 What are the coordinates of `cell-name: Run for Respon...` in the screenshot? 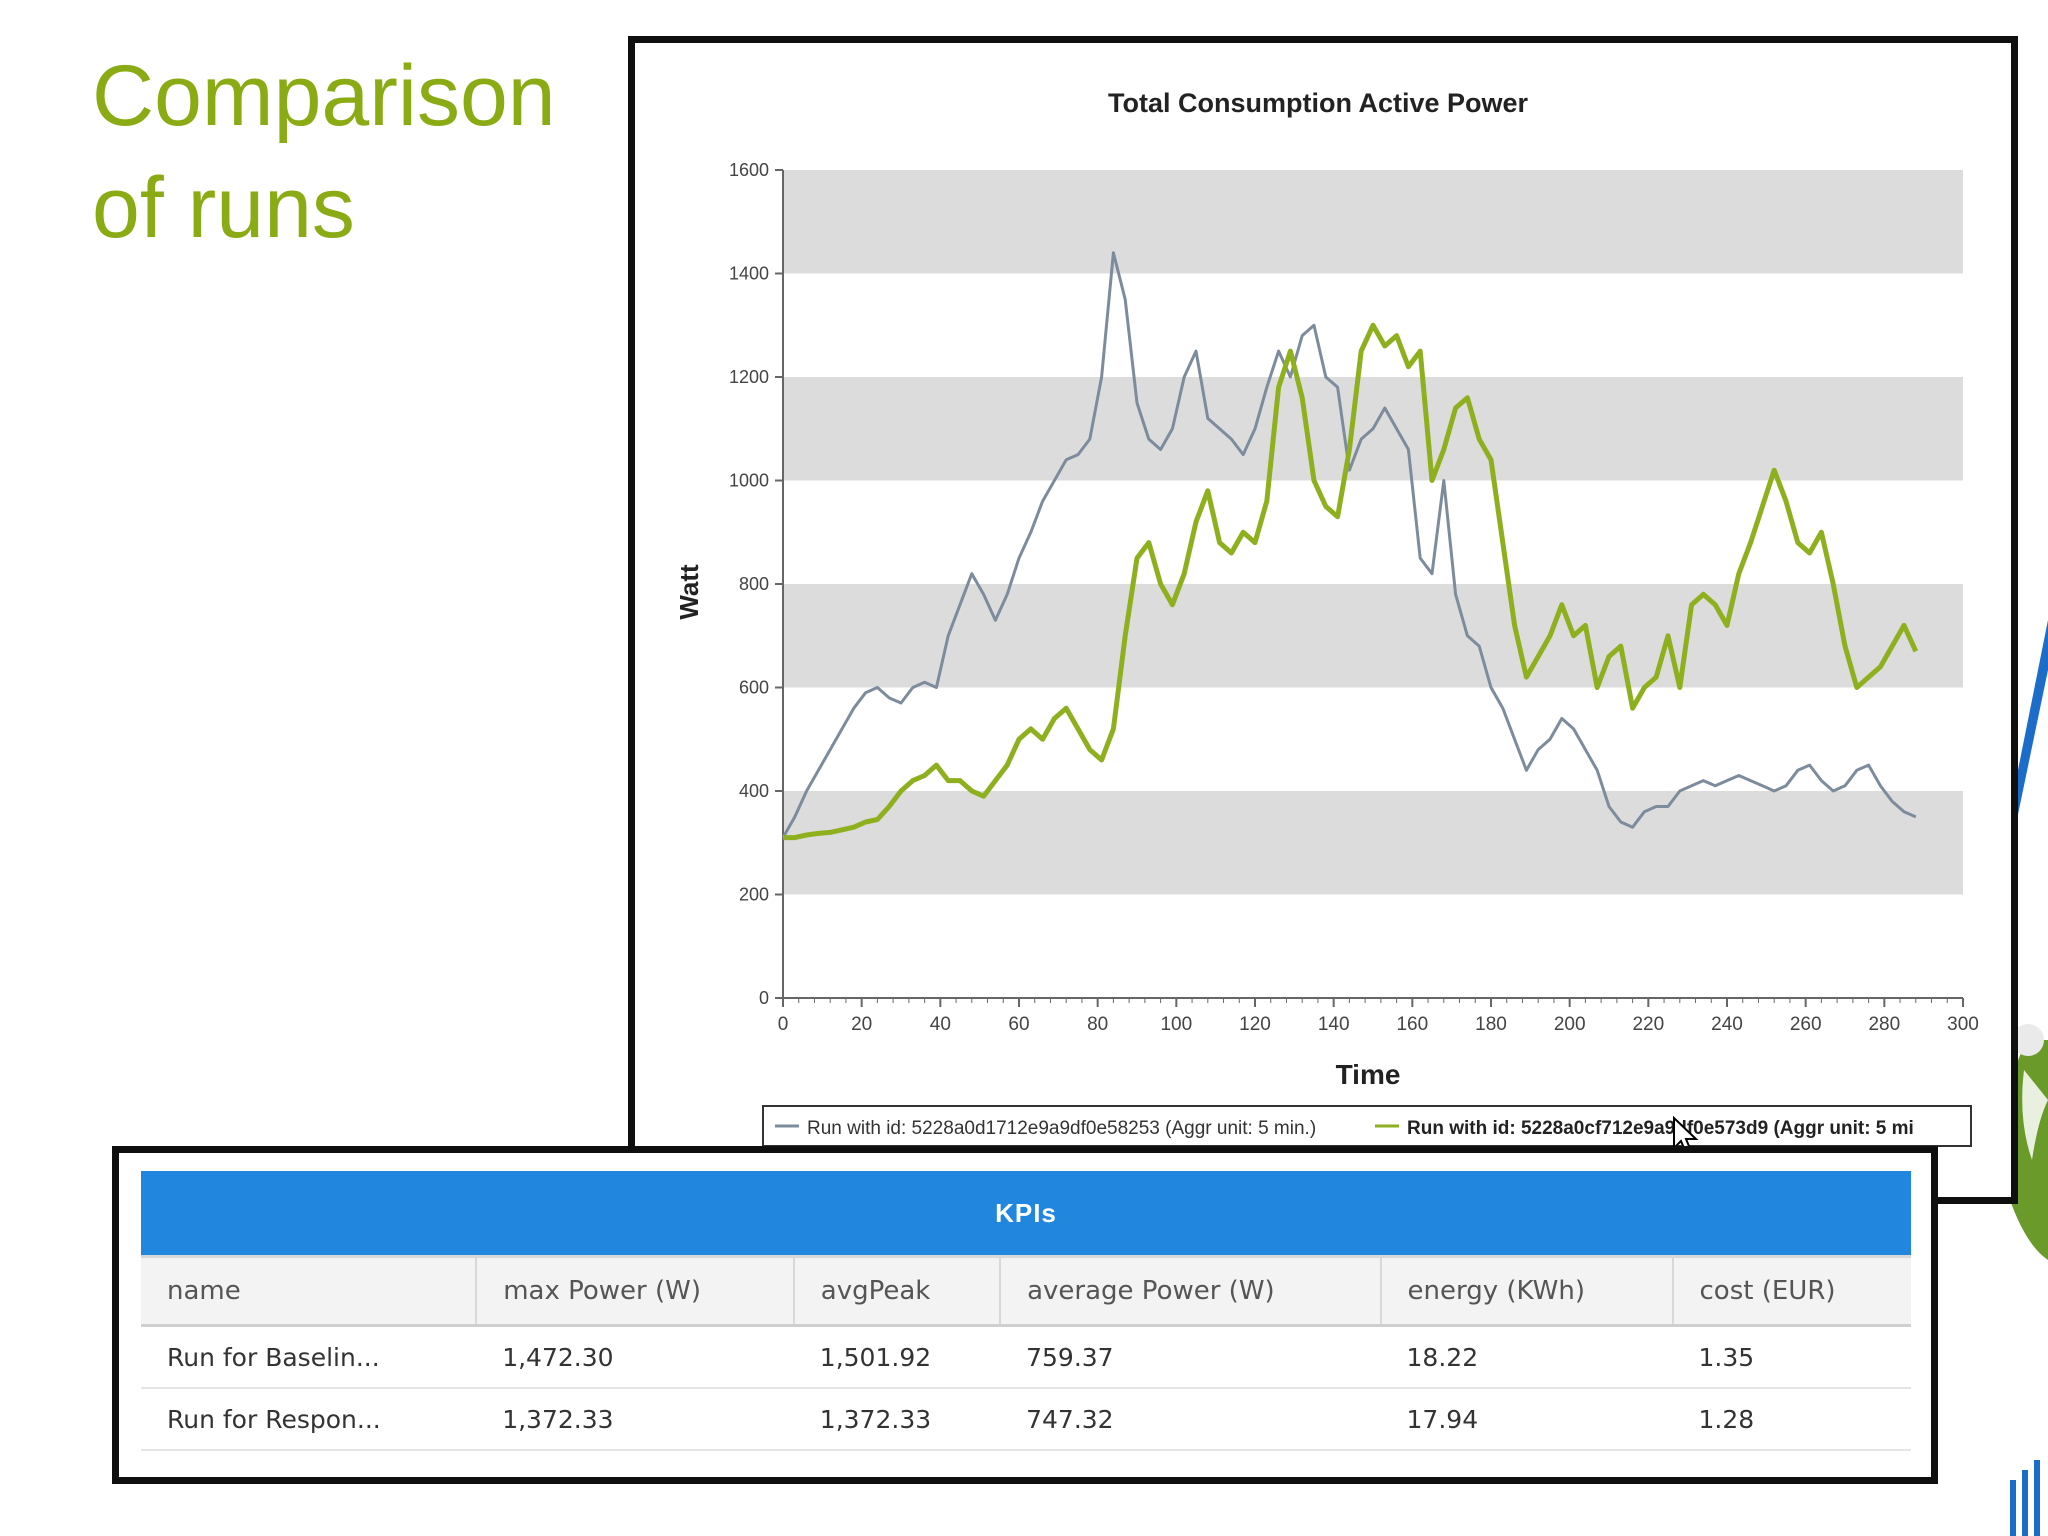 It's located at (309, 1419).